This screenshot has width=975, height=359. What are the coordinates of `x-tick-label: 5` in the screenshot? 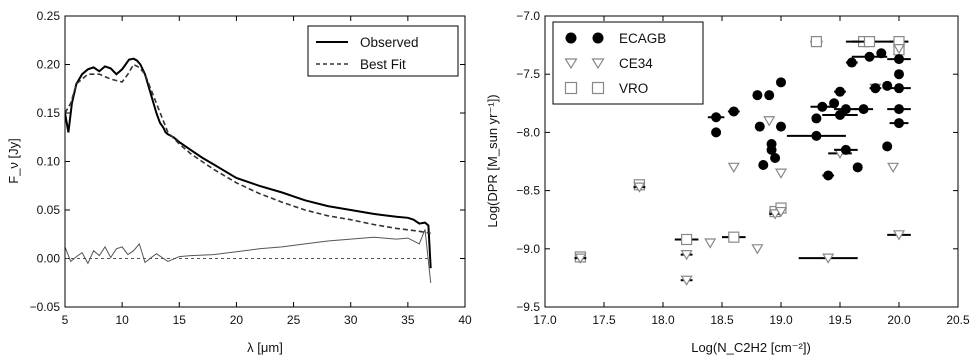 It's located at (65, 320).